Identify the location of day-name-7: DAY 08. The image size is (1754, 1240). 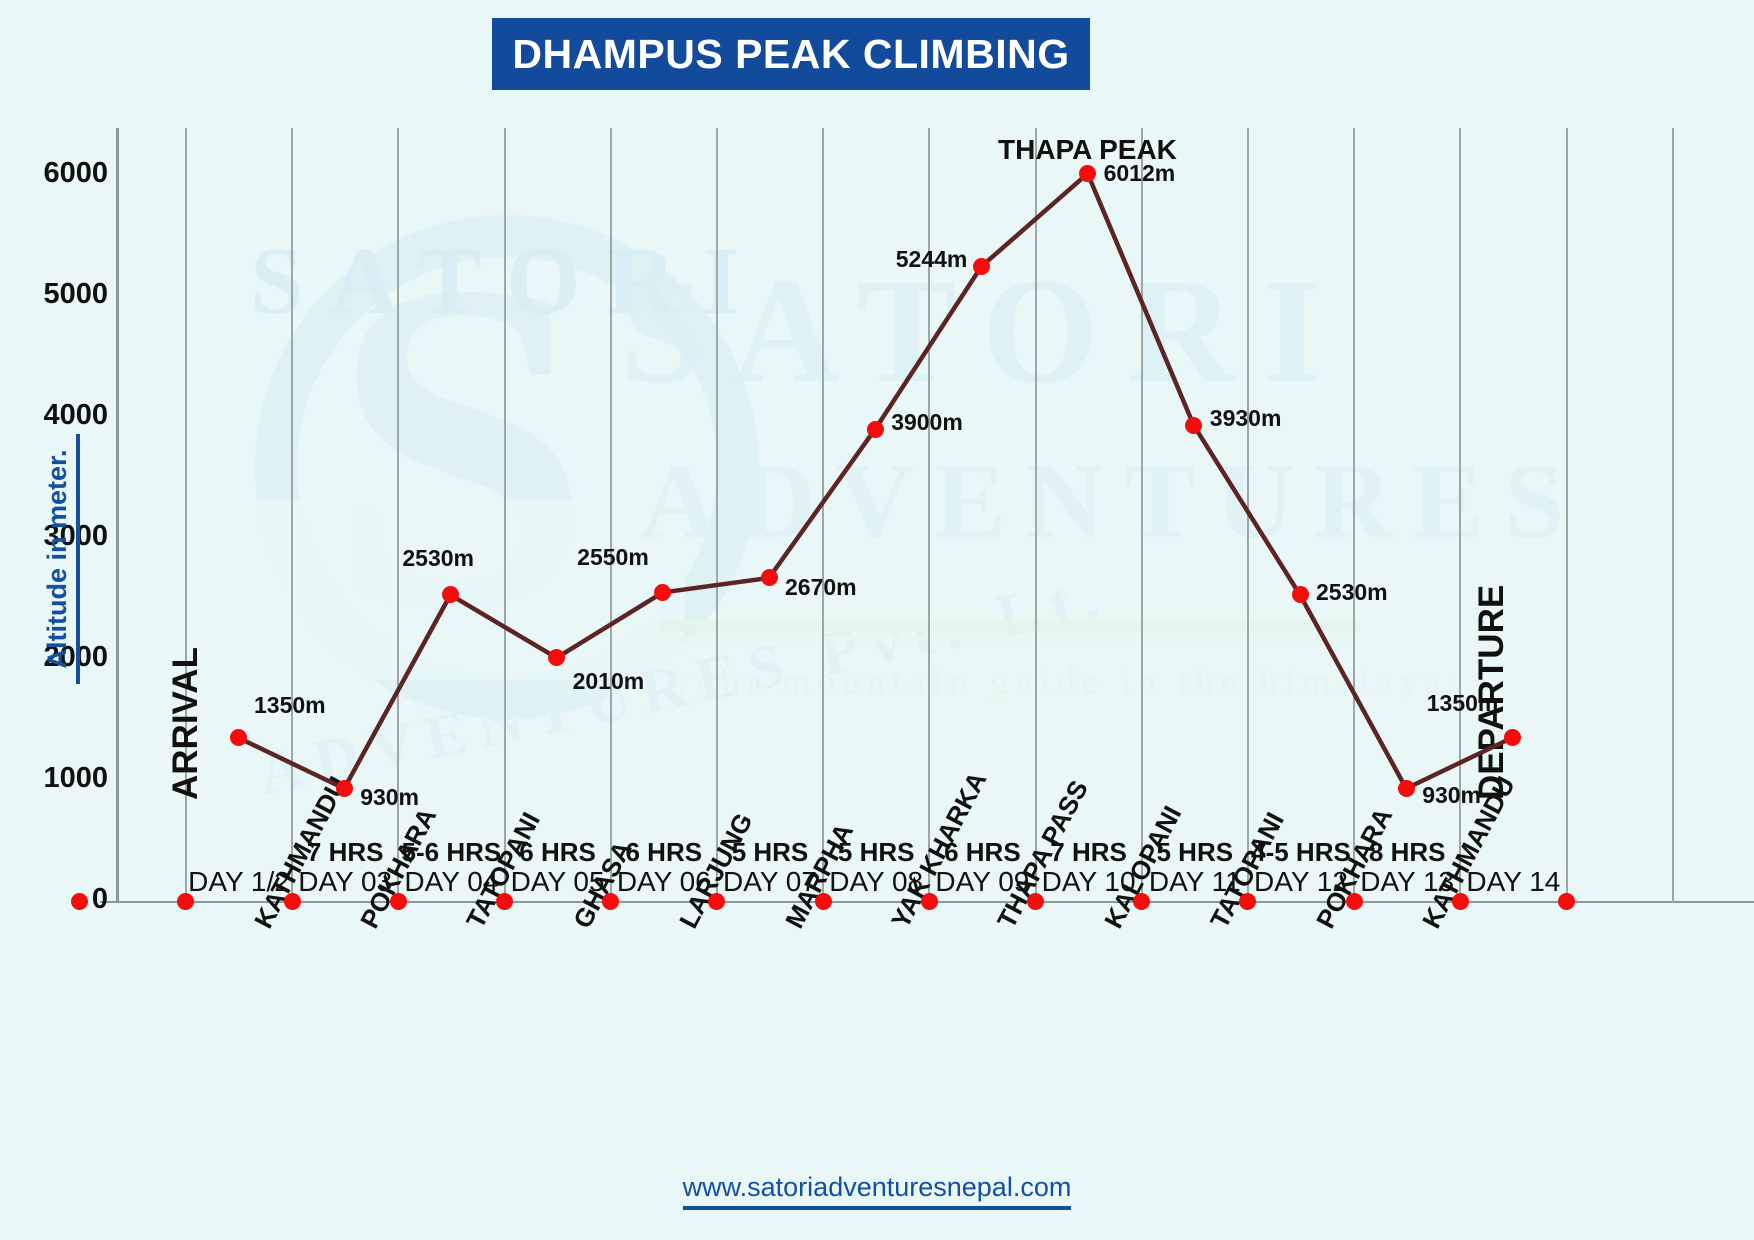
(876, 882).